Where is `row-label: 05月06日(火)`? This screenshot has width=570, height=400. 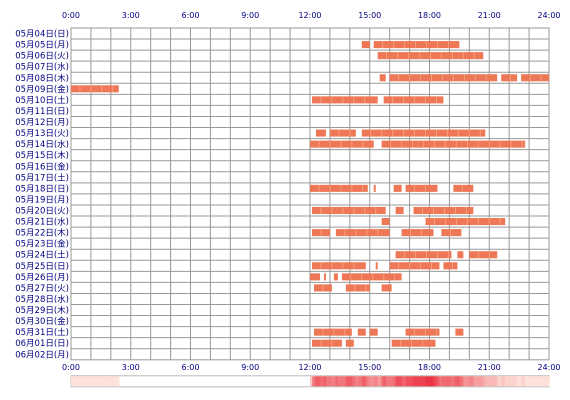
row-label: 05月06日(火) is located at coordinates (42, 57).